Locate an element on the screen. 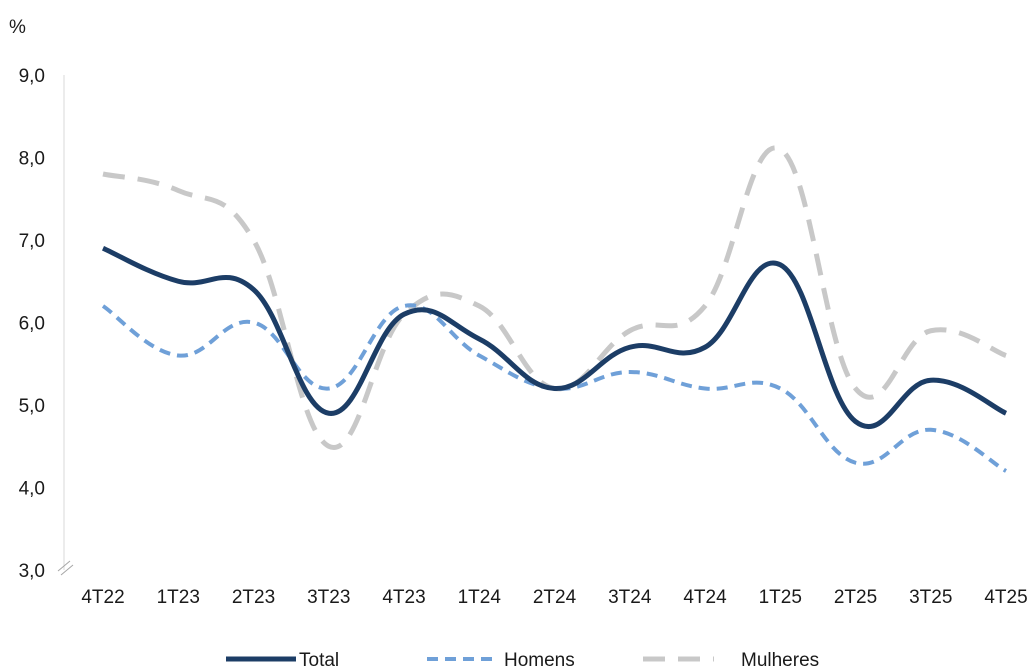 The image size is (1031, 670). x-tick-label: 1T24 is located at coordinates (480, 597).